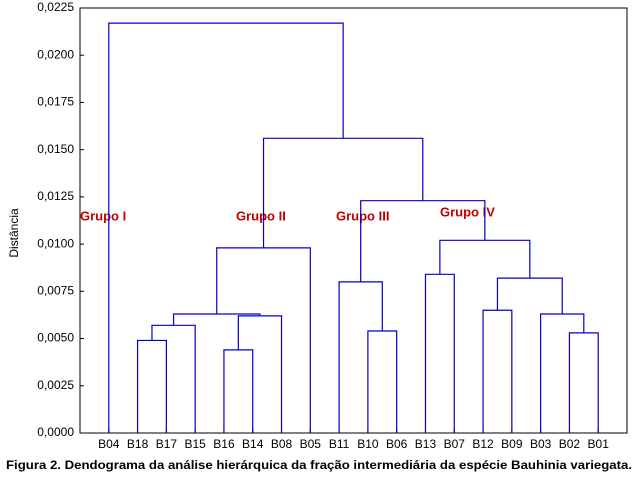 This screenshot has width=640, height=480. I want to click on x-tick-label: B05, so click(311, 444).